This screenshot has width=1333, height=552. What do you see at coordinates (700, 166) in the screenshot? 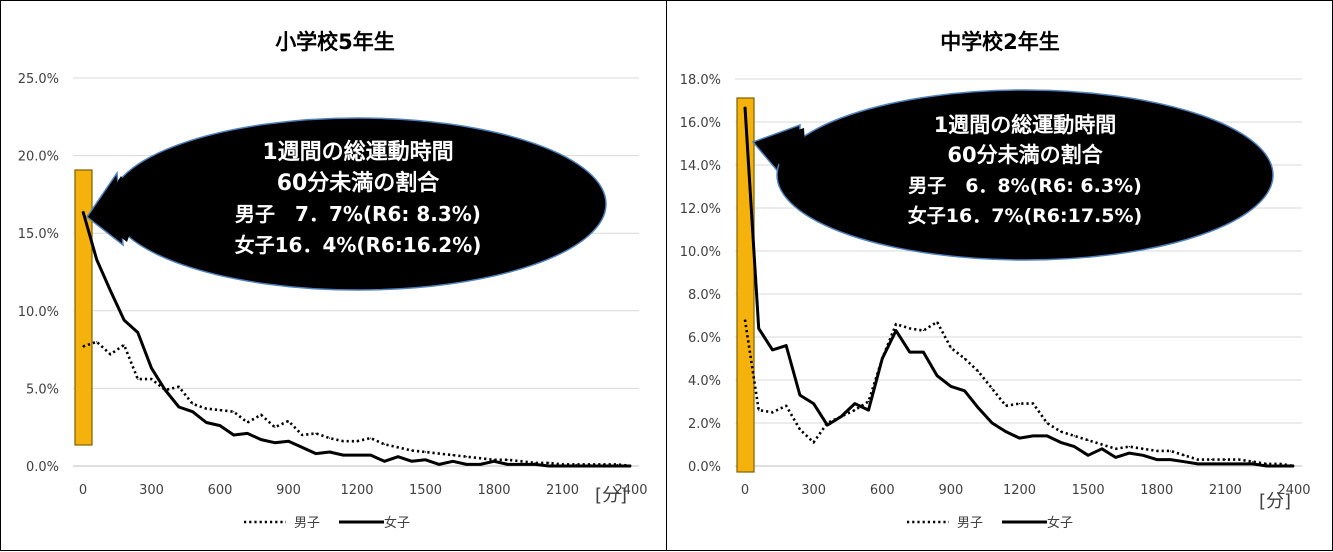
I see `y-tick-label-14-0-: 14.0%` at bounding box center [700, 166].